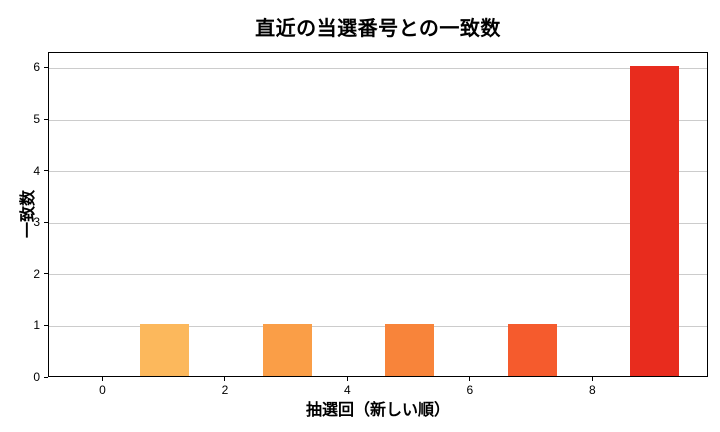  I want to click on x-tick-label: 2, so click(225, 390).